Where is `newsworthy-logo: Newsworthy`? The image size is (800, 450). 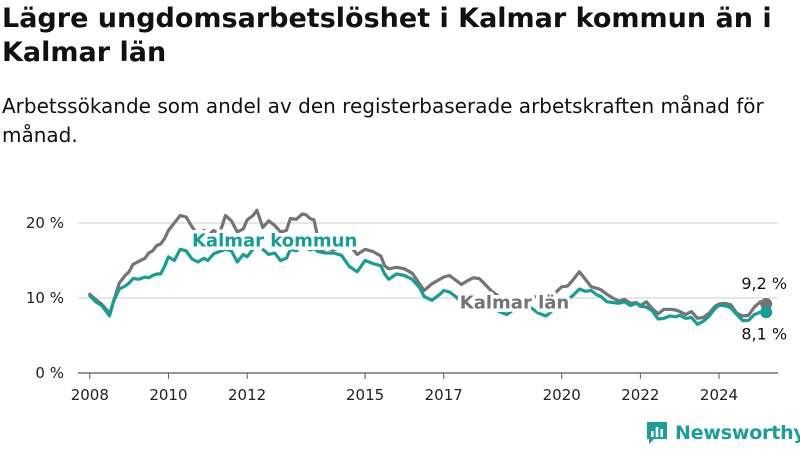
newsworthy-logo: Newsworthy is located at coordinates (722, 433).